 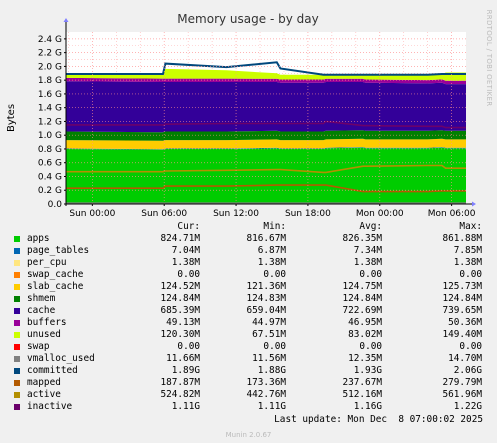 I want to click on last-update: Last update: Mon Dec 8 07:00:02 2025, so click(x=378, y=419).